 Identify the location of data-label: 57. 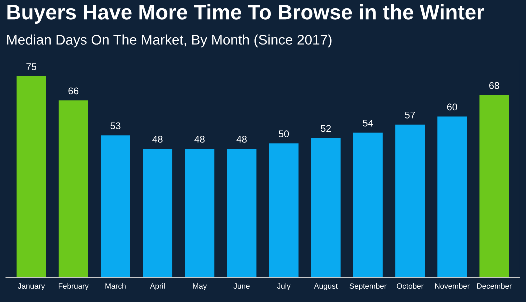
(410, 115).